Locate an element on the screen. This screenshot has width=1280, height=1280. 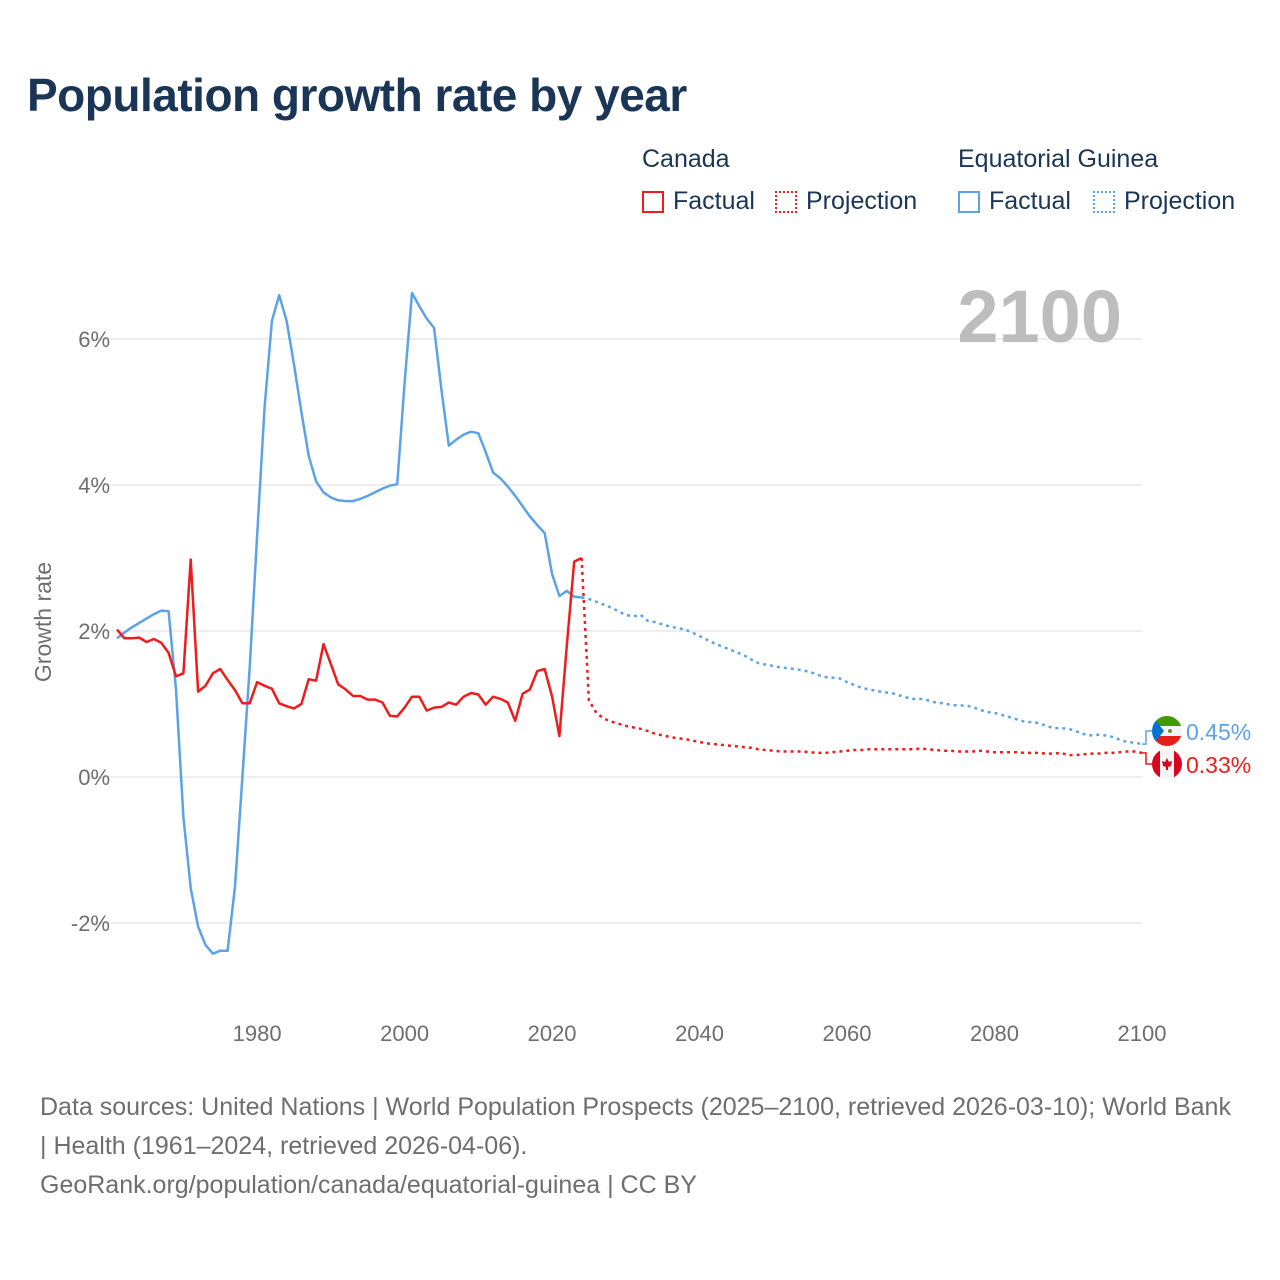
x-tick-label: 2000 is located at coordinates (404, 1033).